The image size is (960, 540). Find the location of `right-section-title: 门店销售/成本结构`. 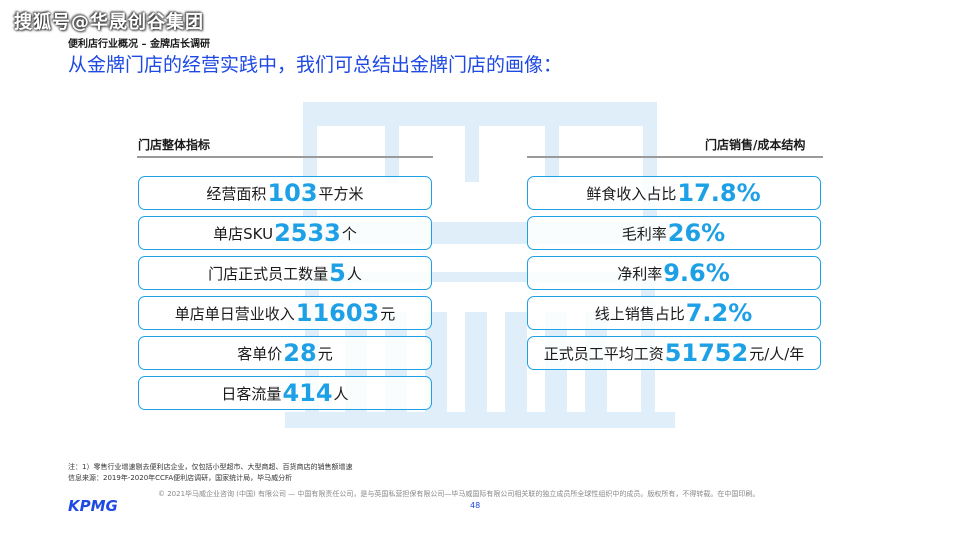

right-section-title: 门店销售/成本结构 is located at coordinates (755, 145).